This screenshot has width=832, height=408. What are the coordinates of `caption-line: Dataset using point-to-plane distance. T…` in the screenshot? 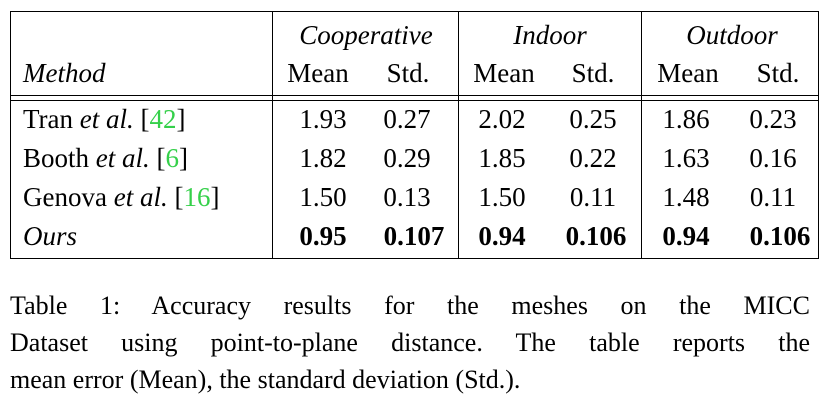 It's located at (410, 342).